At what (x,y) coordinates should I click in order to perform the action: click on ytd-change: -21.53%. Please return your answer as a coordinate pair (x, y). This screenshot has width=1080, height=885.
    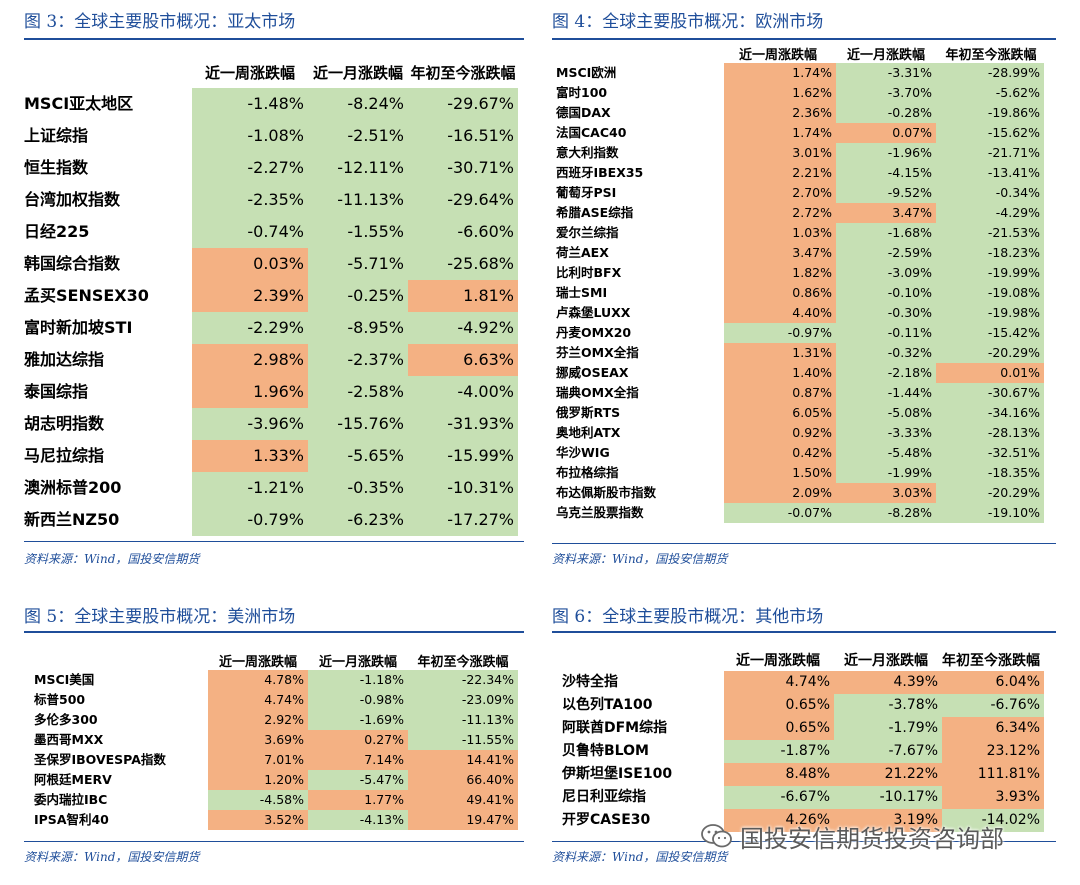
    Looking at the image, I should click on (990, 233).